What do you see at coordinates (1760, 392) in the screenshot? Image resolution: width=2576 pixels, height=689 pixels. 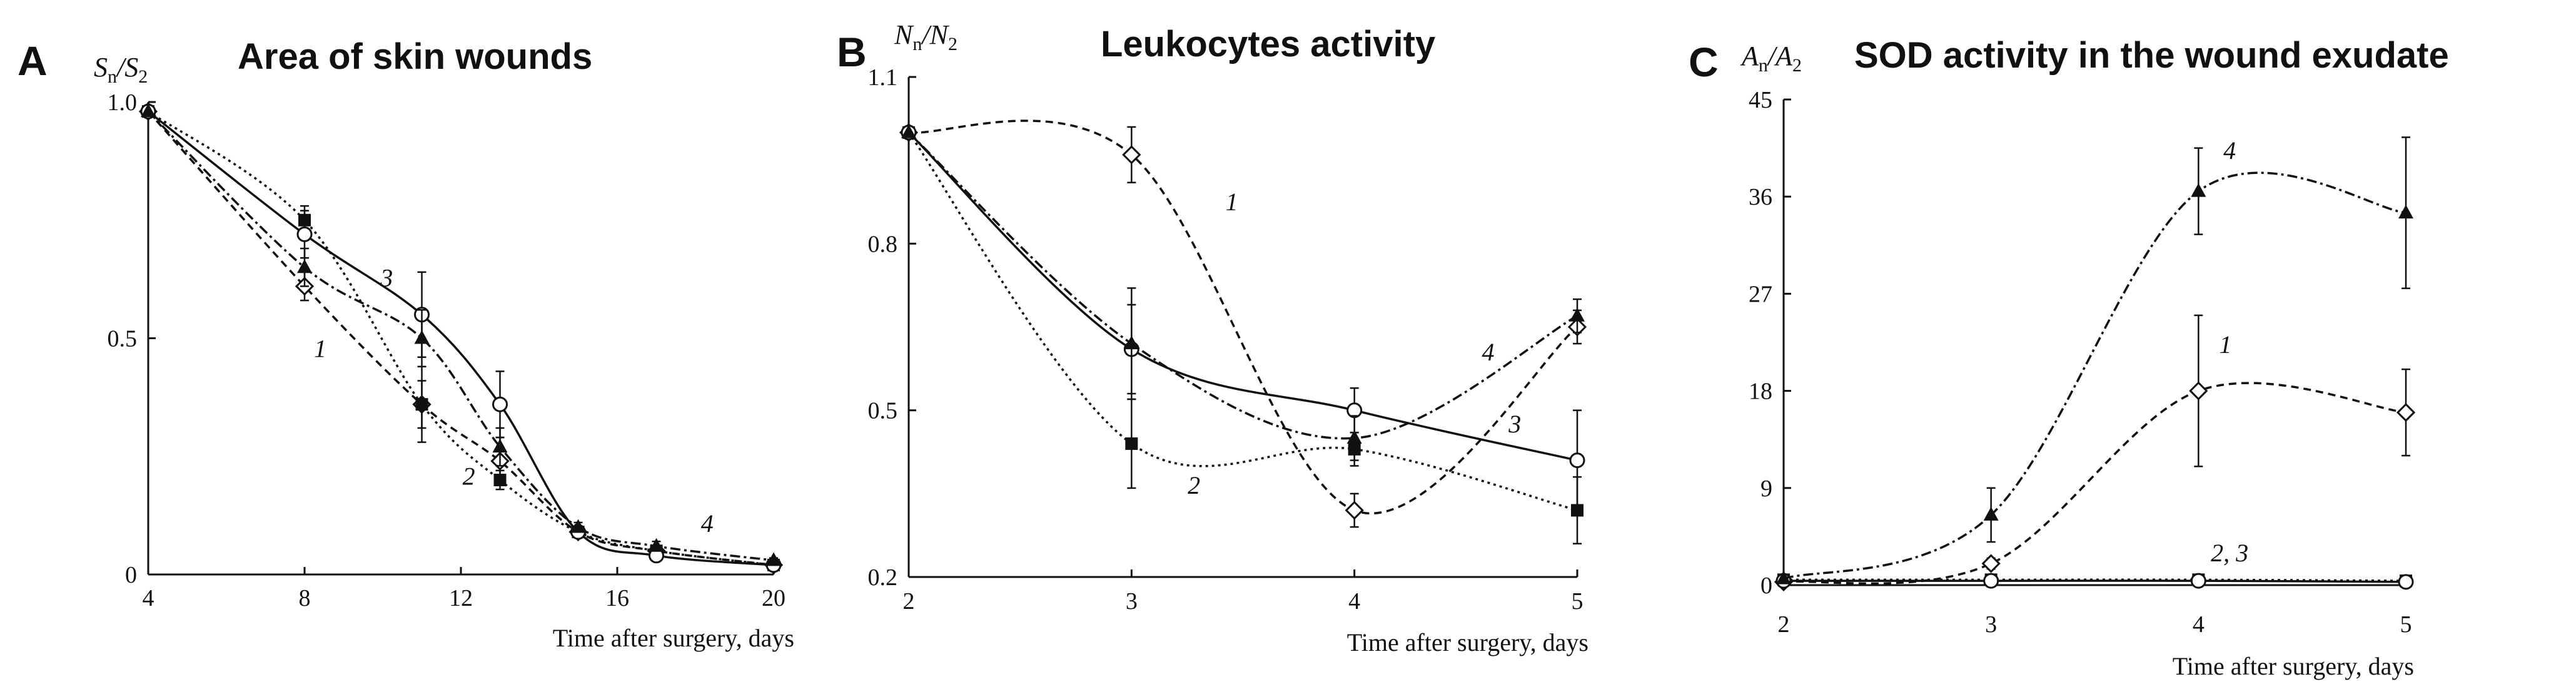 I see `y-tick-label: 18` at bounding box center [1760, 392].